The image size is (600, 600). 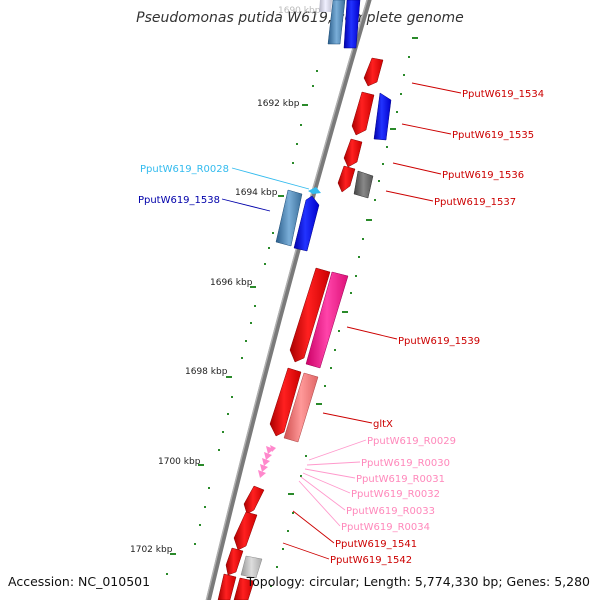 What do you see at coordinates (483, 175) in the screenshot?
I see `feature-label: PputW619_1536` at bounding box center [483, 175].